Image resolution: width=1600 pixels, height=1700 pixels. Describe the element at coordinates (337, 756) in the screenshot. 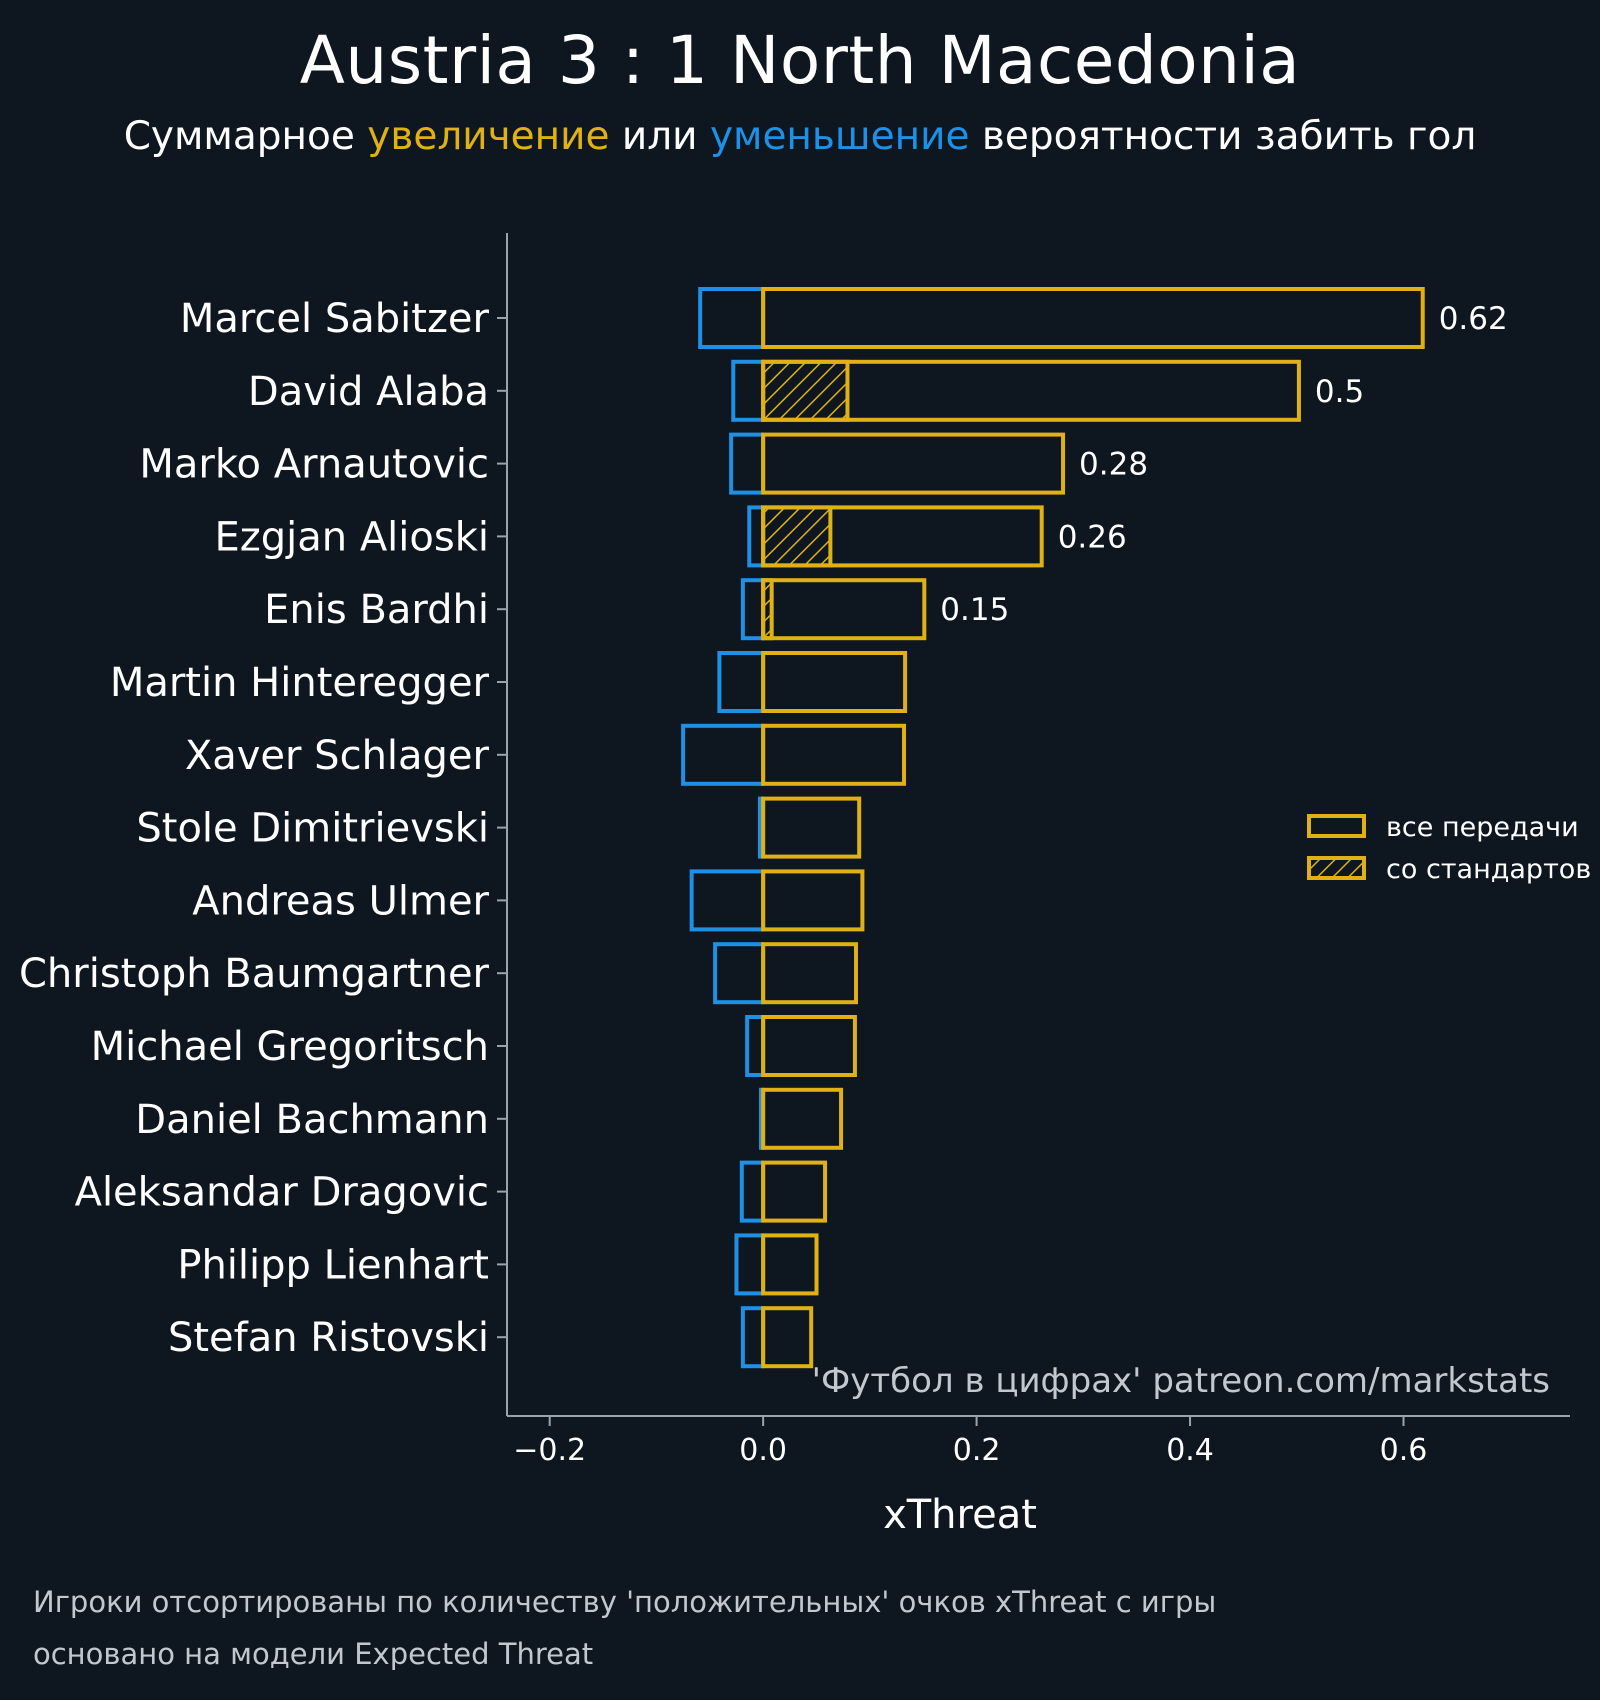

I see `player-label: Xaver Schlager` at that location.